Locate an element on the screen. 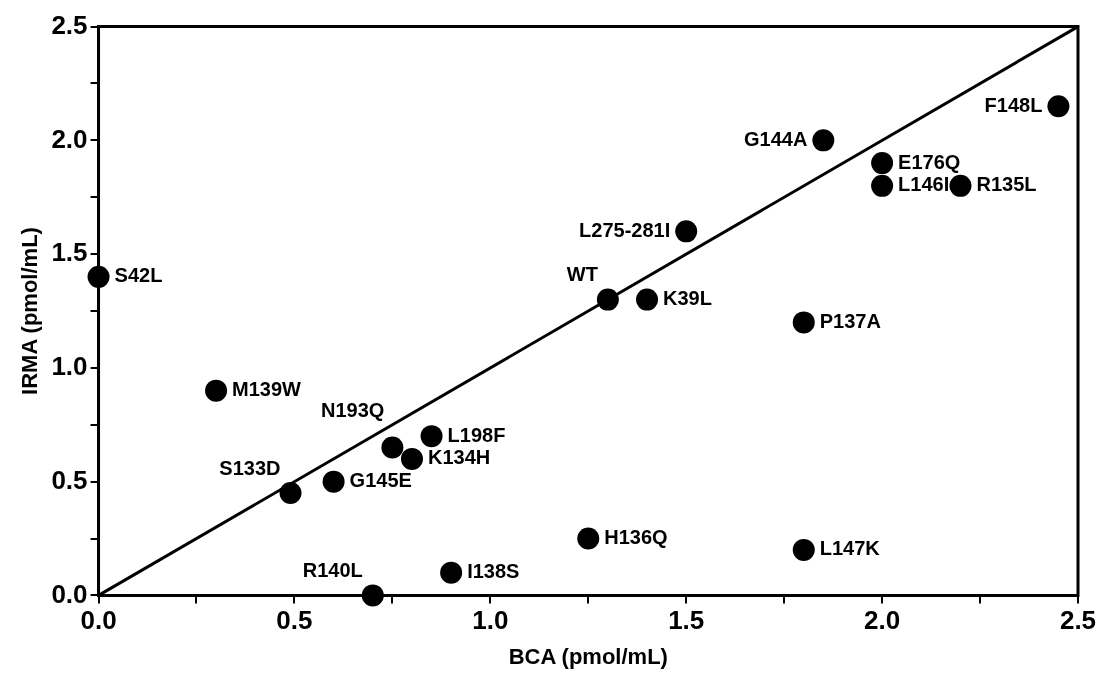 This screenshot has width=1110, height=687. y-tick-label: 2.5 is located at coordinates (69, 24).